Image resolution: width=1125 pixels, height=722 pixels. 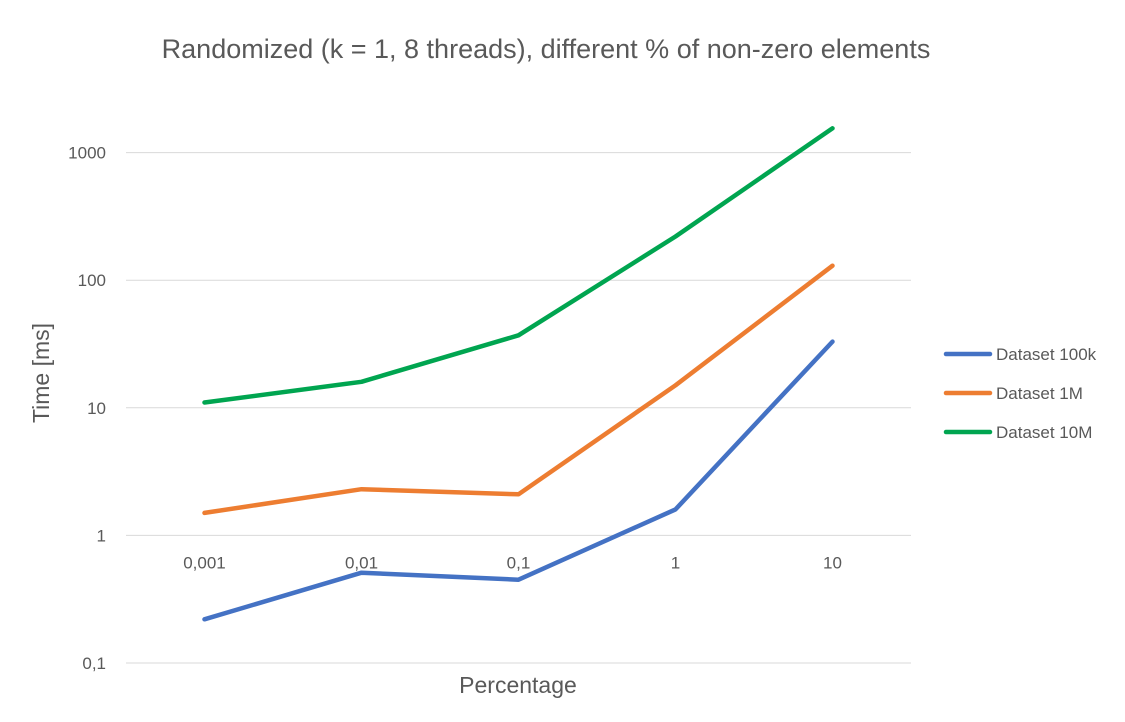 I want to click on y-axis-title: Time [ms], so click(x=41, y=373).